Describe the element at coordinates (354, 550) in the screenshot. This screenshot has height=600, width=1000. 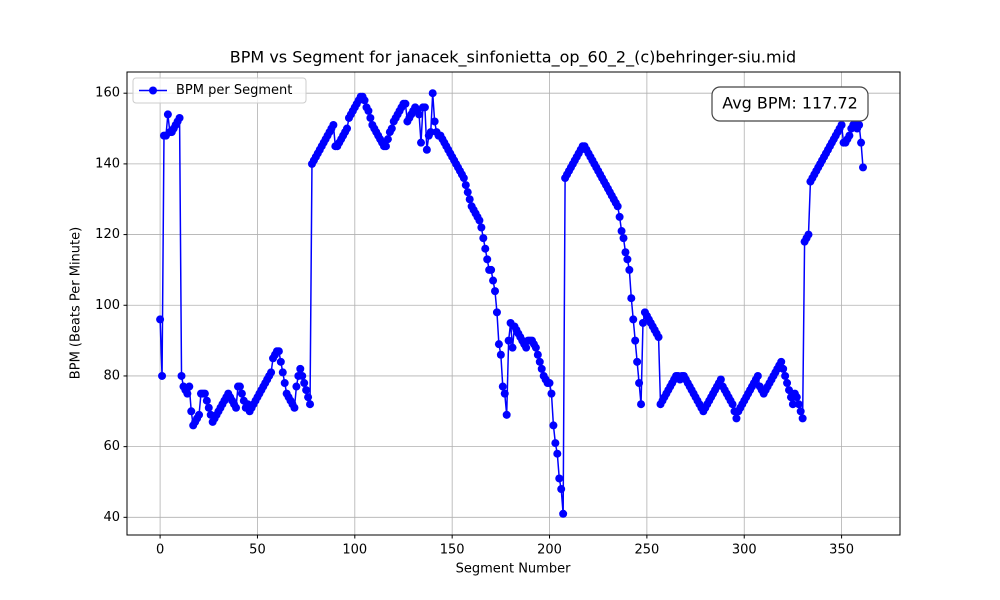
I see `x-tick-label: 100` at that location.